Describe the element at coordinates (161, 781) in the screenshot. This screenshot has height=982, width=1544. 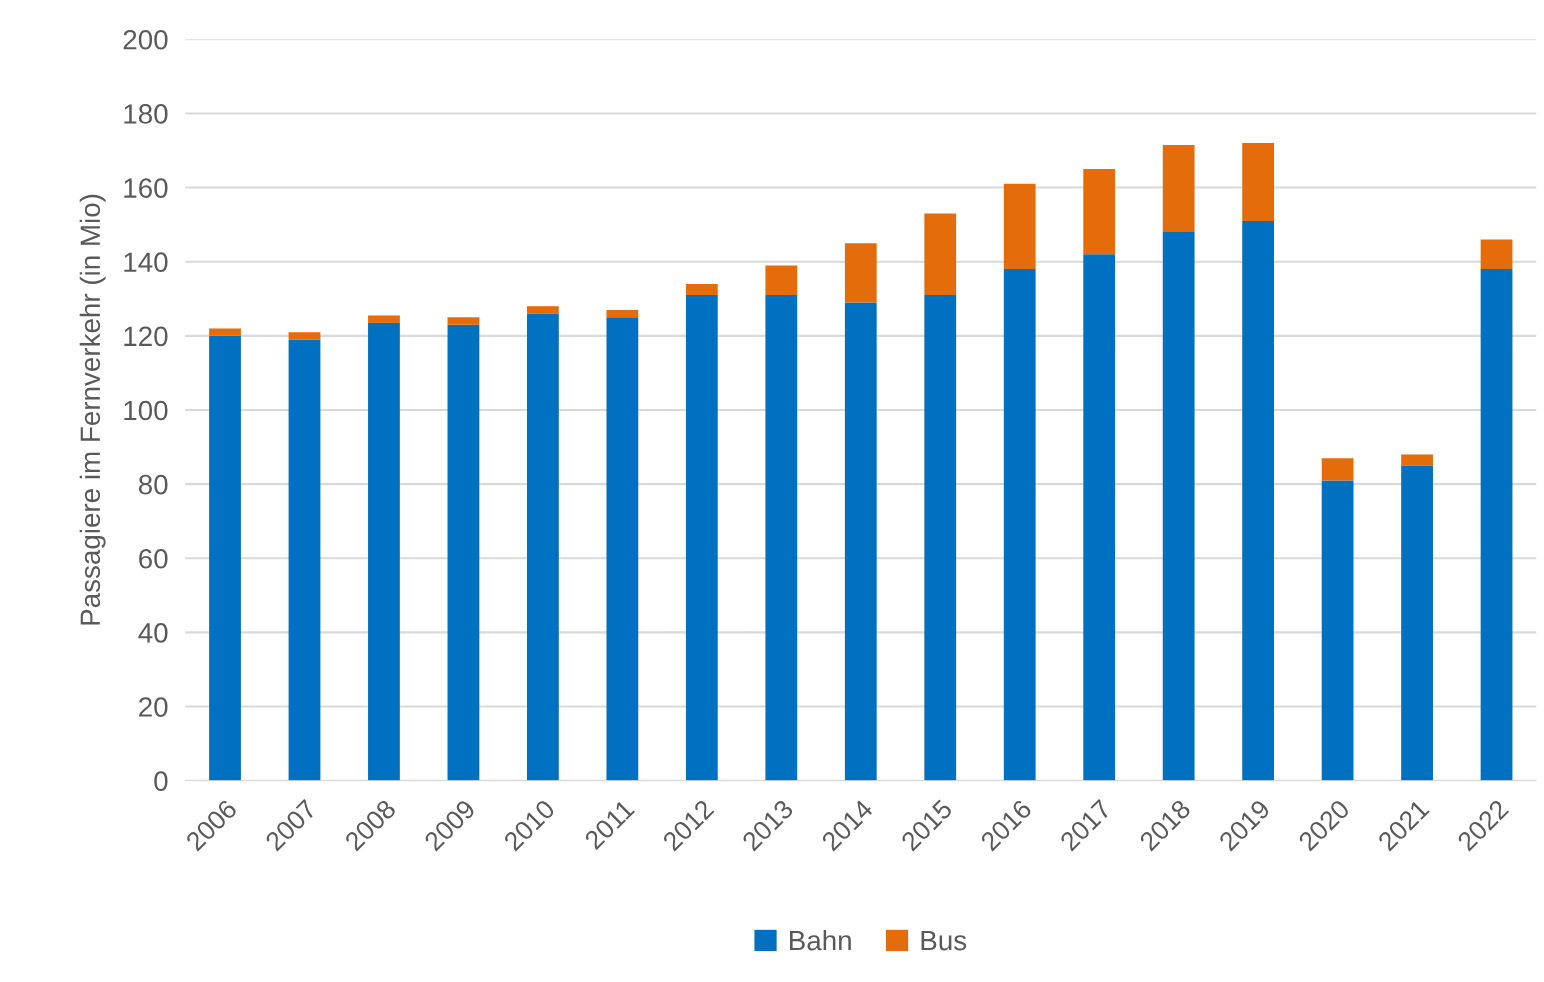
I see `y-tick-label: 0` at that location.